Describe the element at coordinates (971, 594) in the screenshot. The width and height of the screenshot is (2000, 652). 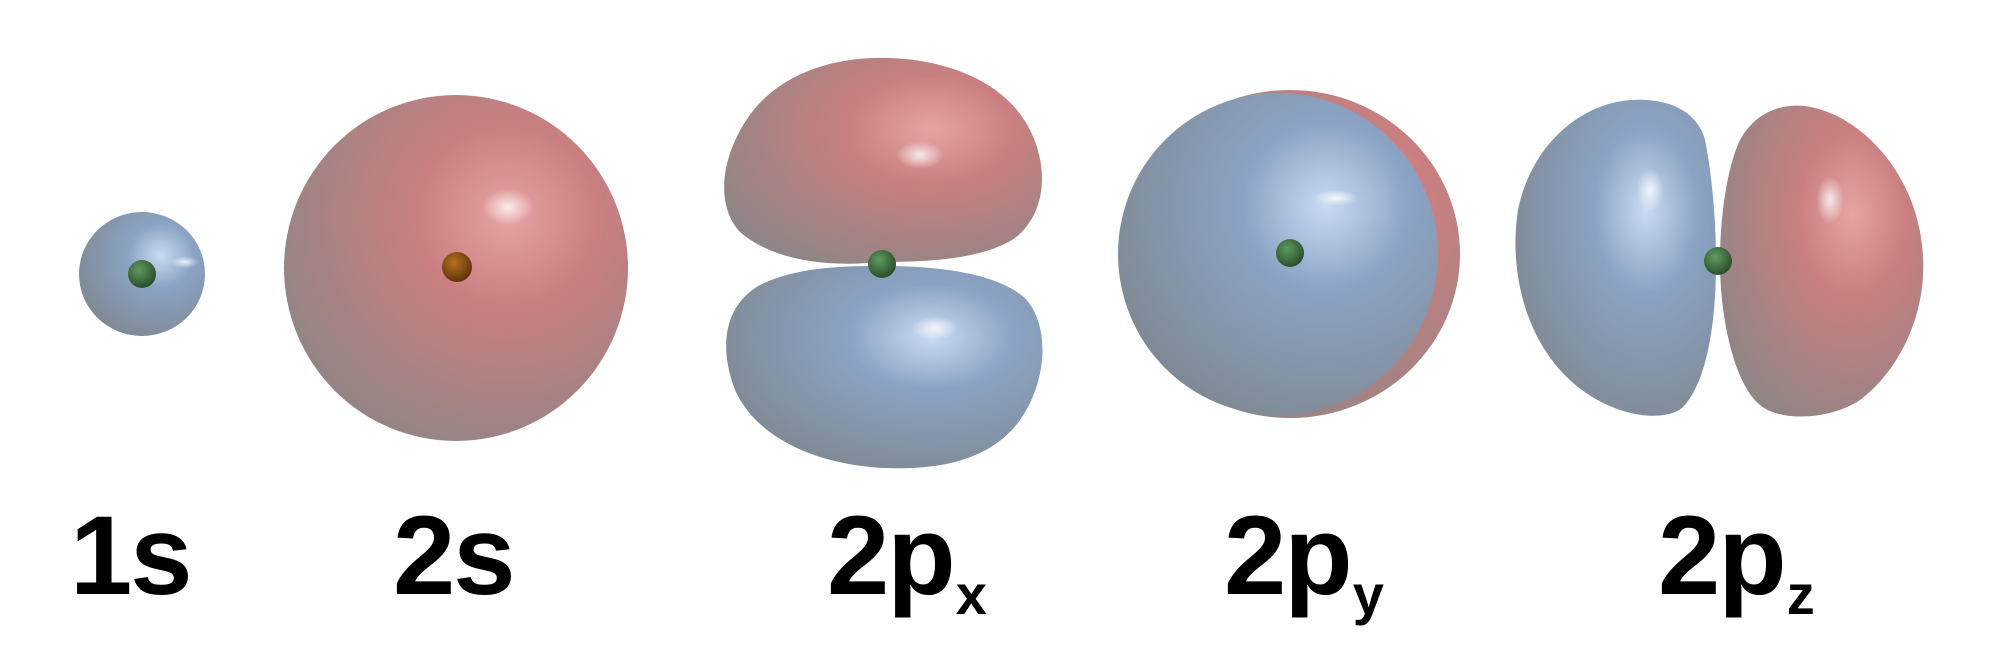
I see `label-2px-subscript: x` at that location.